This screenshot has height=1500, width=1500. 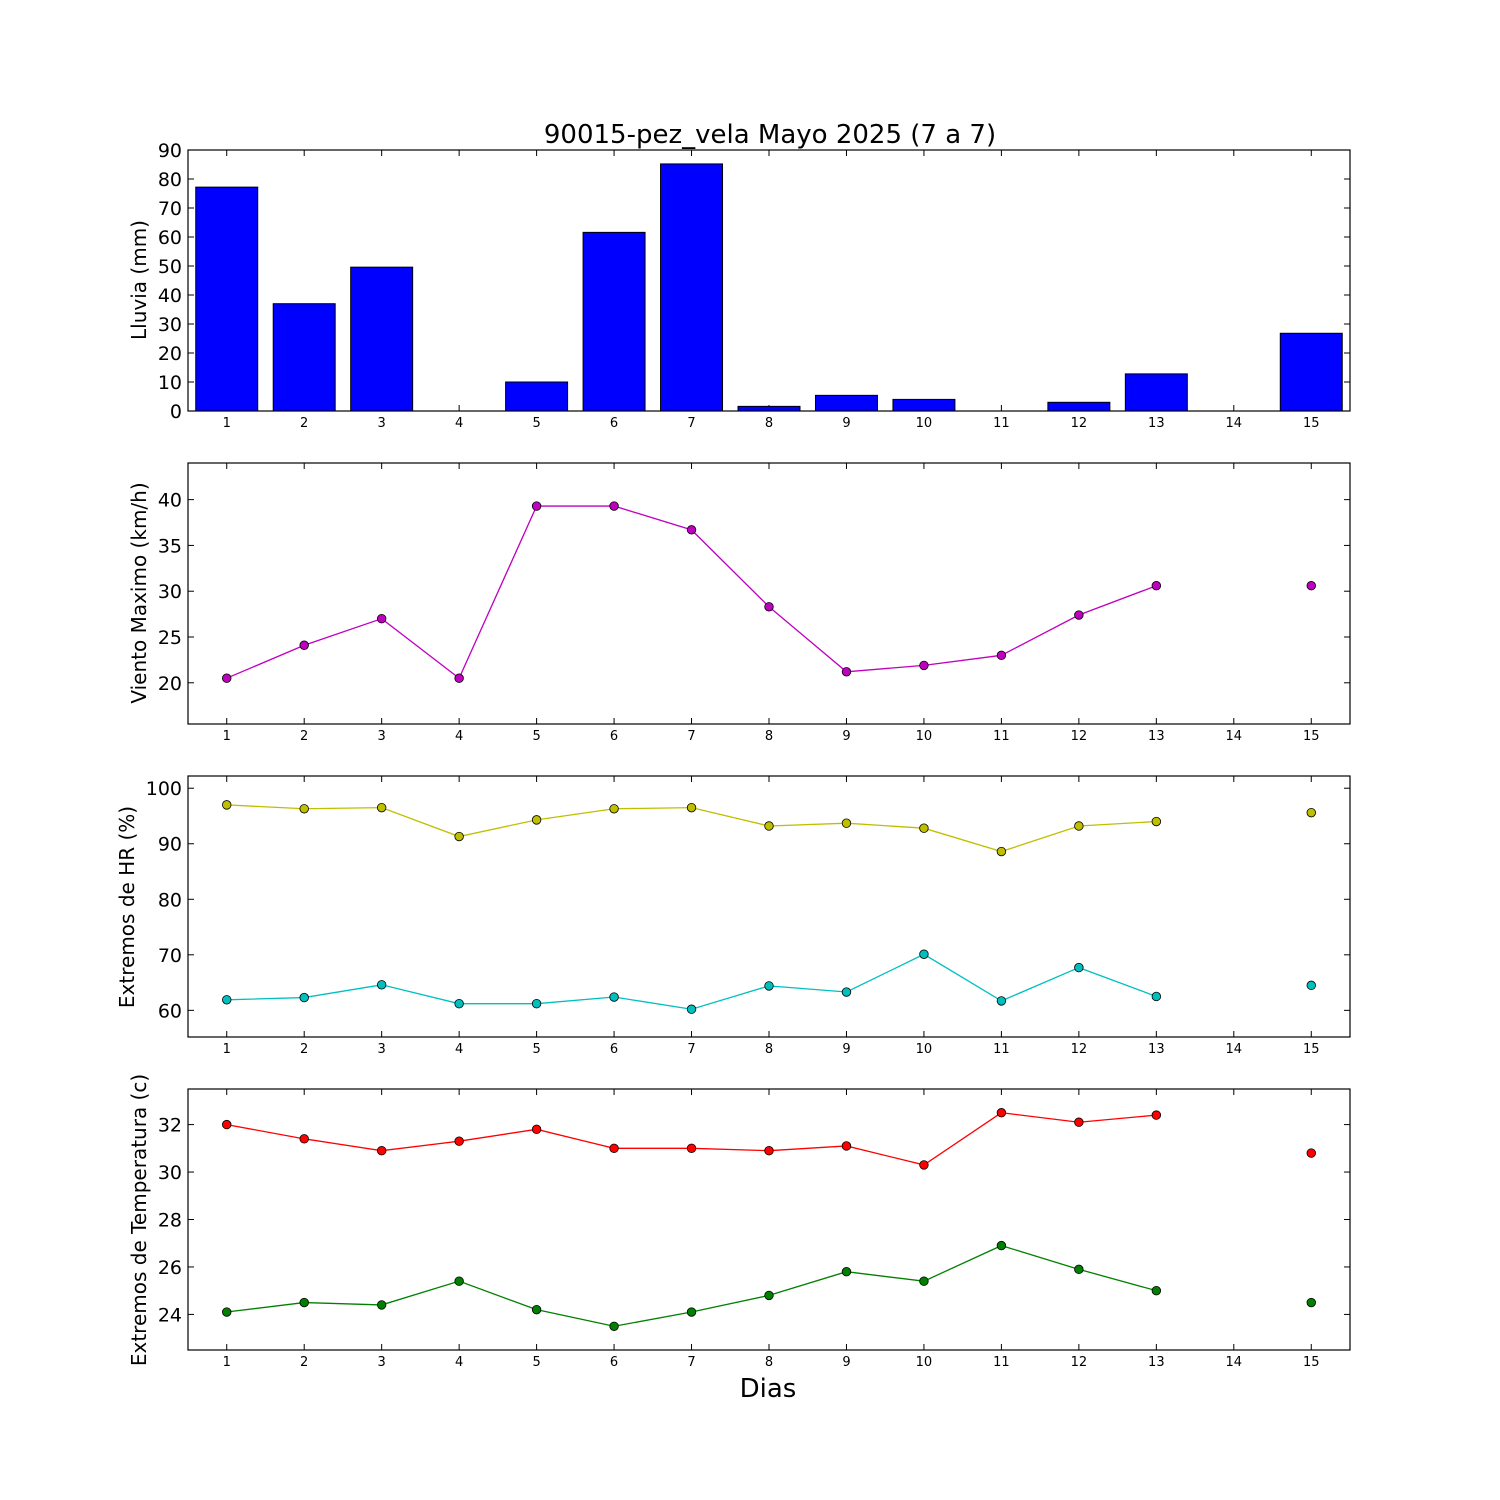 What do you see at coordinates (846, 1049) in the screenshot?
I see `x-tick-label-hr: 9` at bounding box center [846, 1049].